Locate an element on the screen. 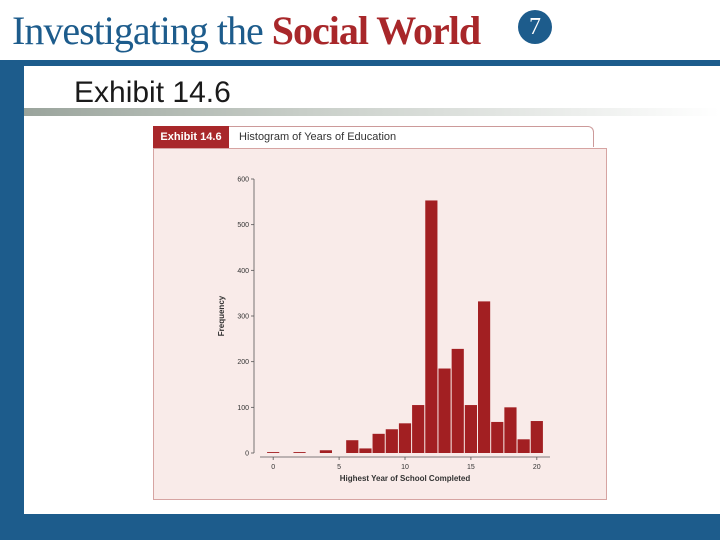  book-header: Investigating the Social World 7 is located at coordinates (360, 32).